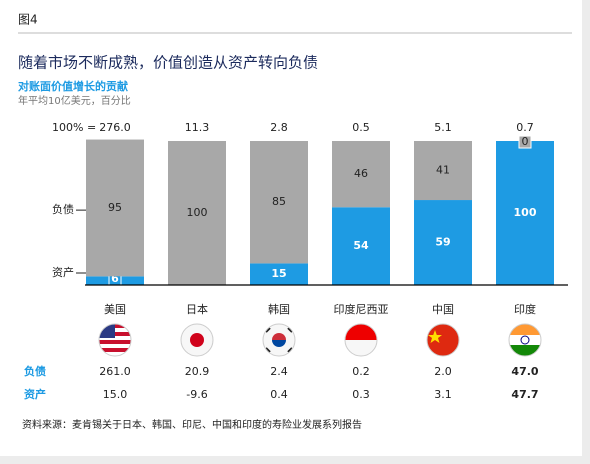  What do you see at coordinates (192, 424) in the screenshot?
I see `source: 资料来源：麦肯锡关于日本、韩国、印尼、中国和印度的寿险业发展系列报告` at bounding box center [192, 424].